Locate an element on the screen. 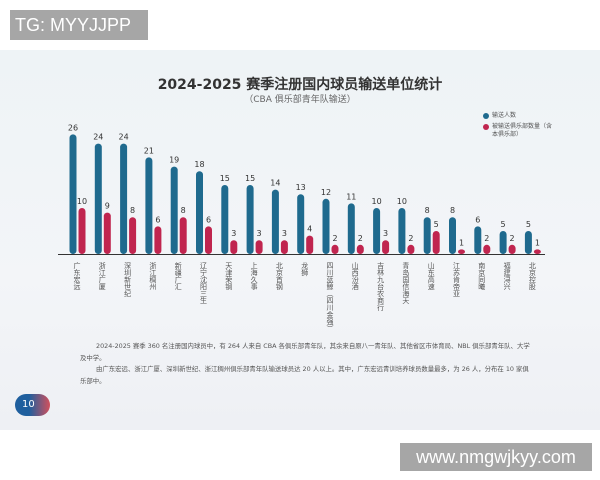  category-label: 福建浔兴 is located at coordinates (507, 276).